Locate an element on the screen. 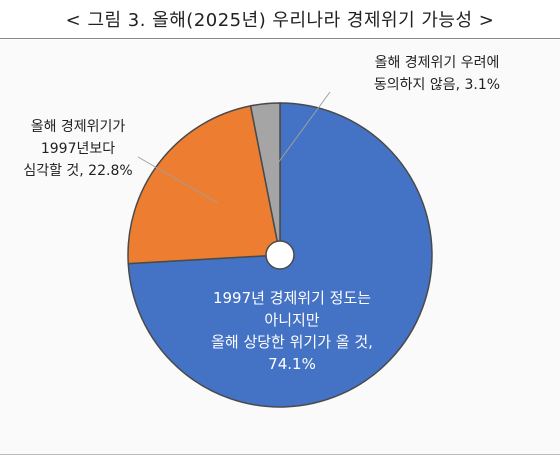  leader-line-gray is located at coordinates (304, 127).